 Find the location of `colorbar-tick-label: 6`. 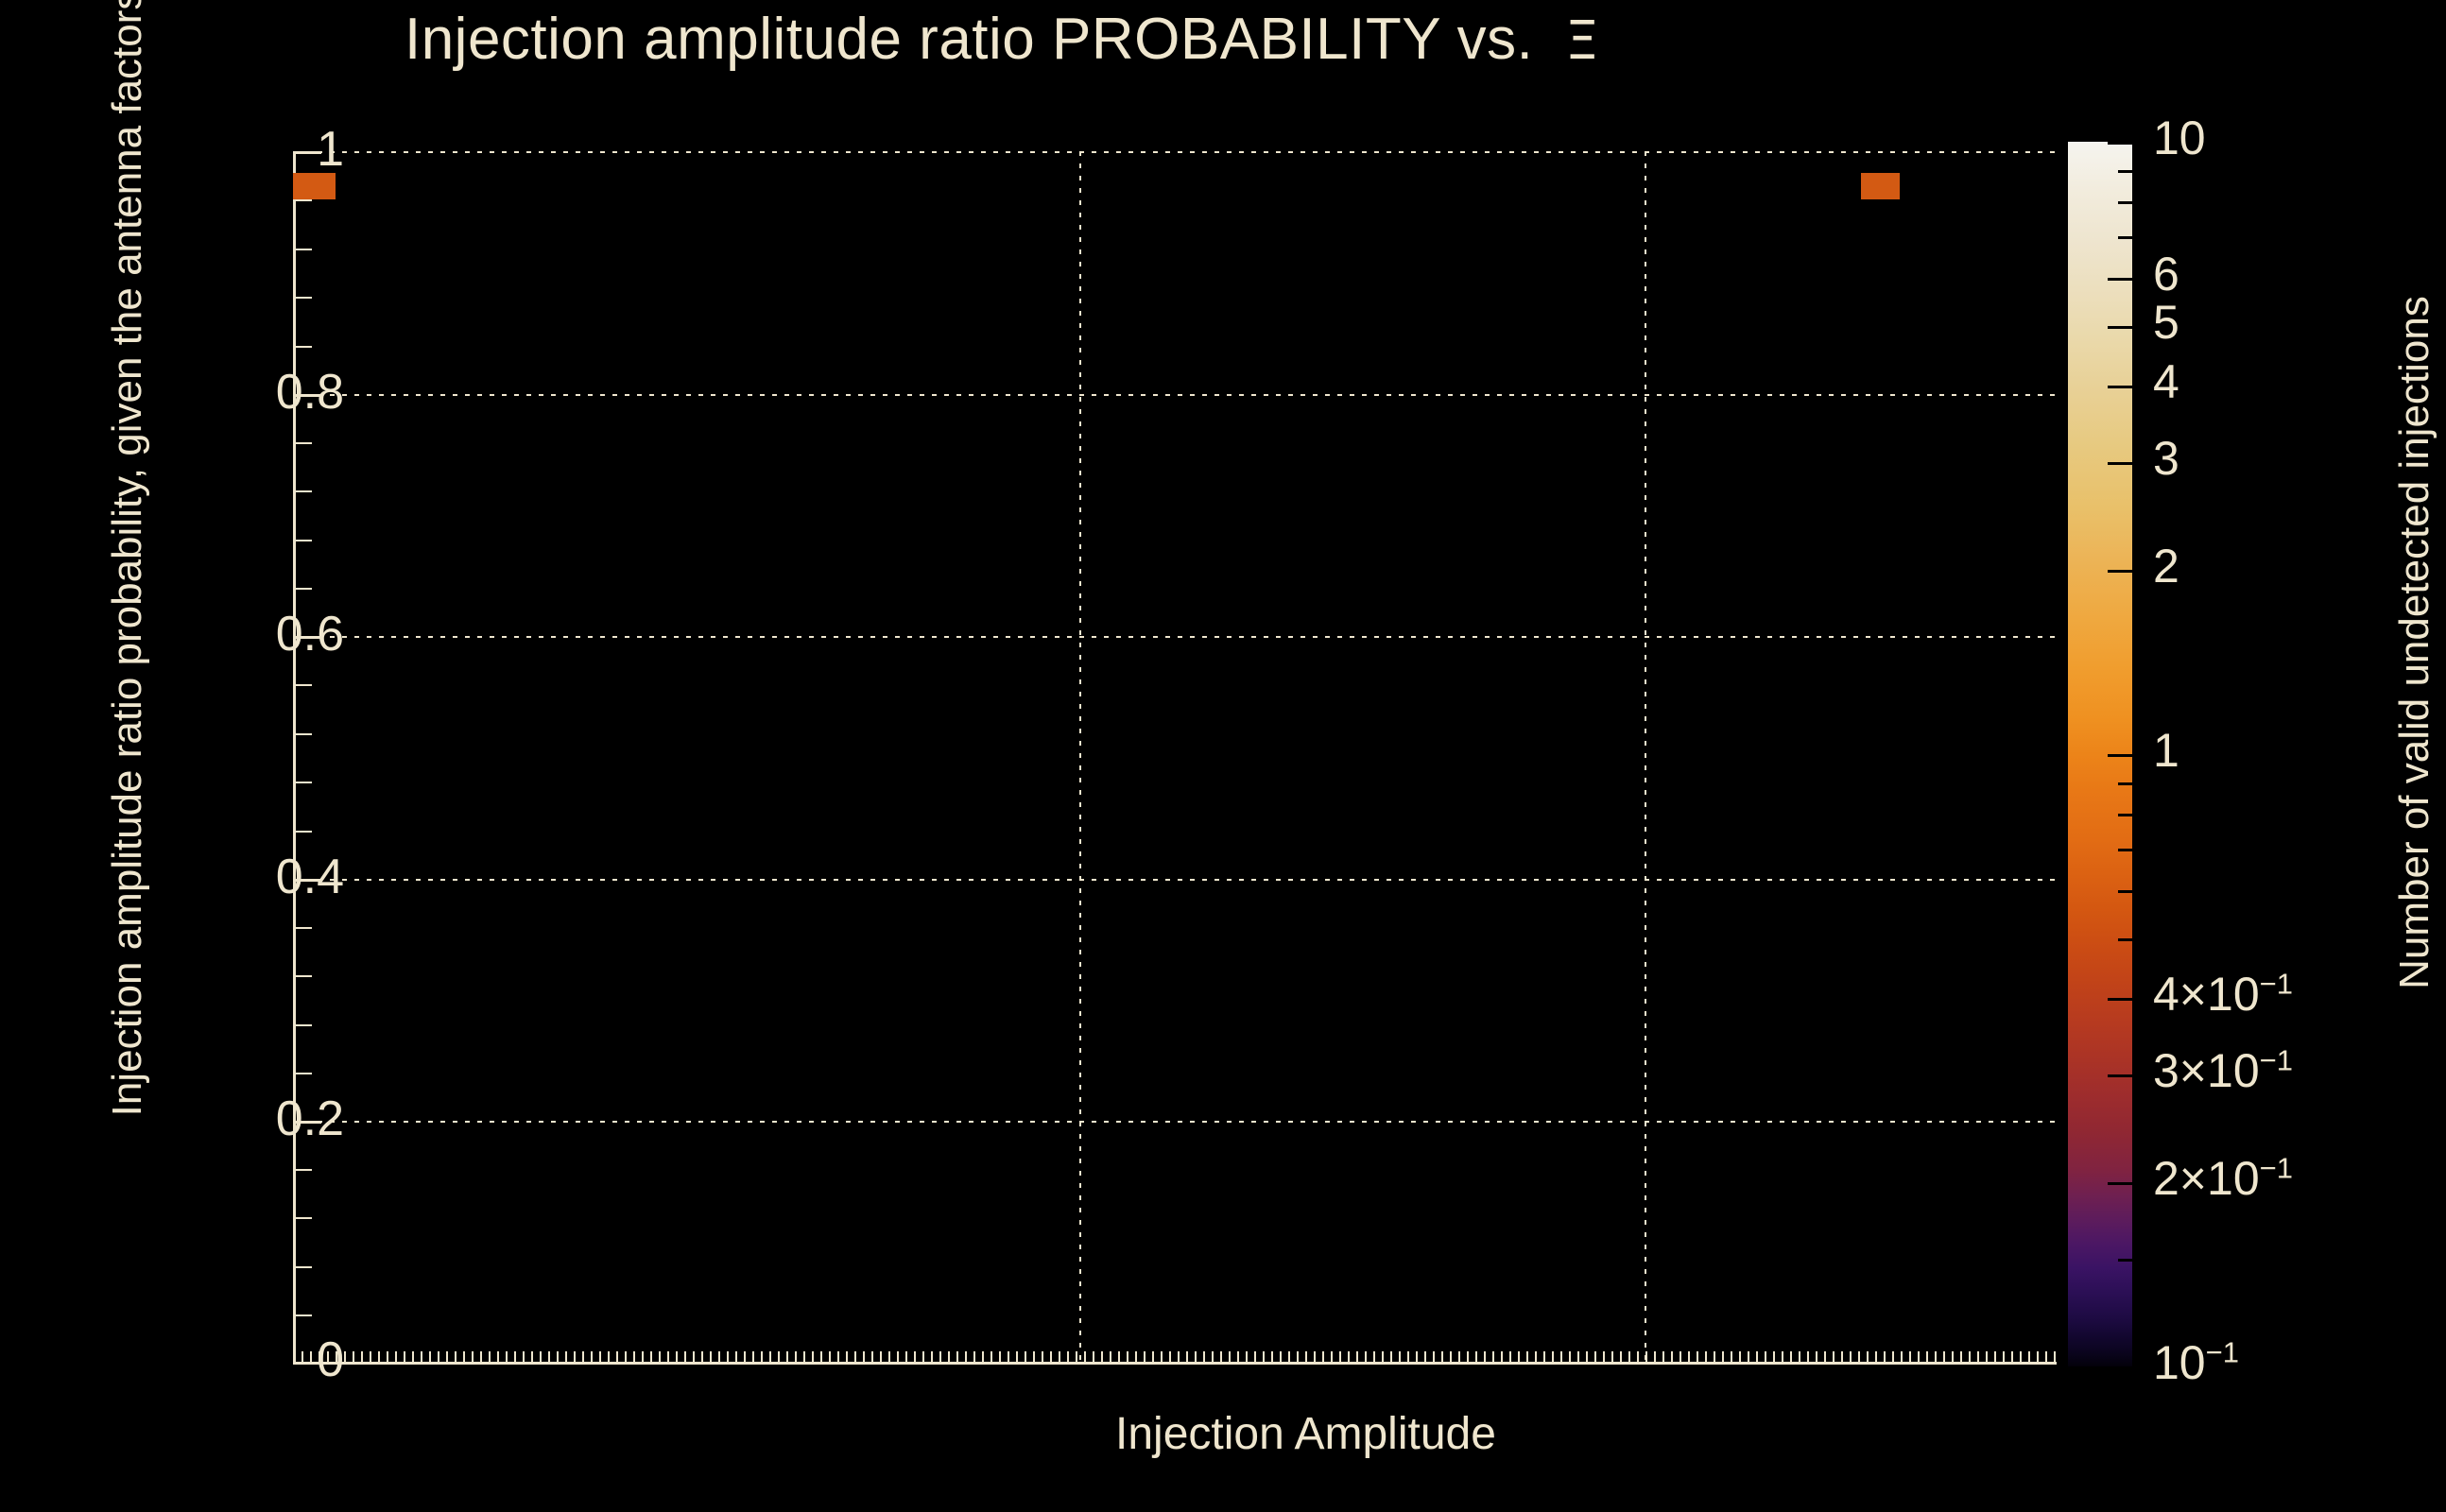

colorbar-tick-label: 6 is located at coordinates (2166, 274).